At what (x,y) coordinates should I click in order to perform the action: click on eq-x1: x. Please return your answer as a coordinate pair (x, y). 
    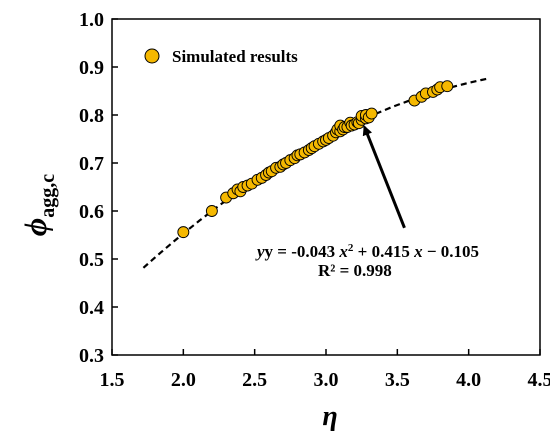
    Looking at the image, I should click on (343, 251).